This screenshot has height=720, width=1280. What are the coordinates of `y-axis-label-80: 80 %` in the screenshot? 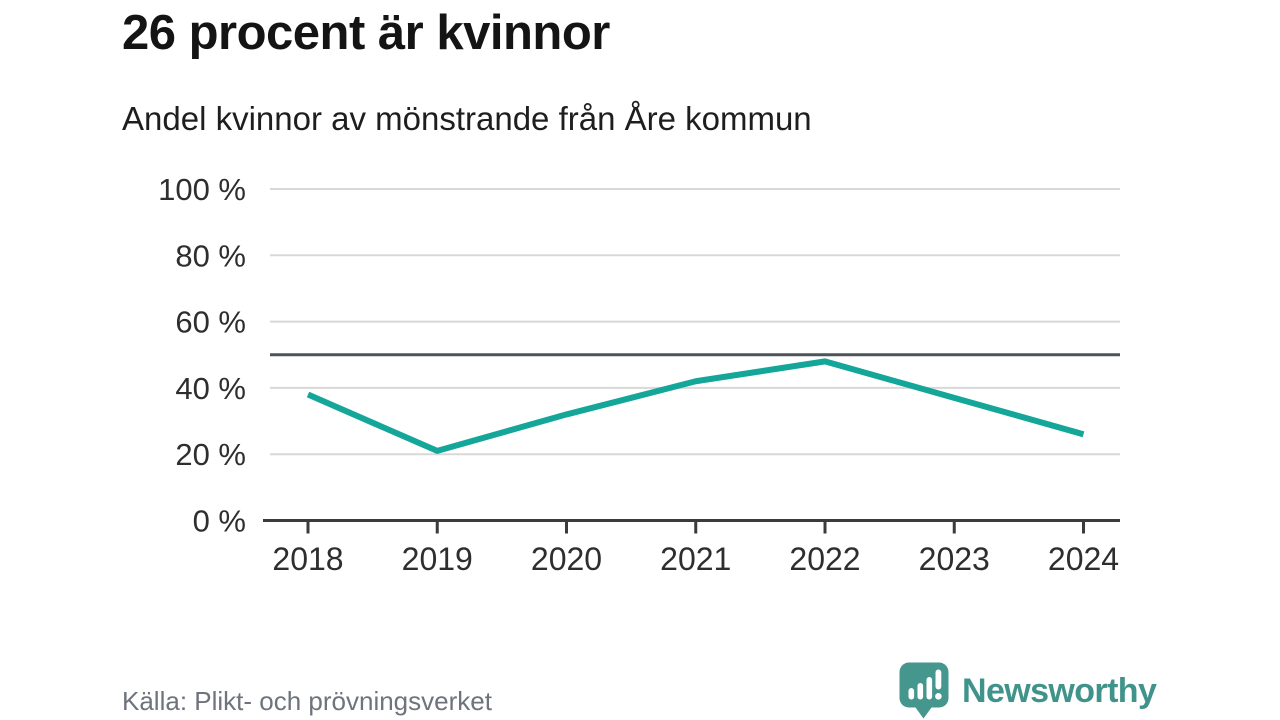 It's located at (210, 255).